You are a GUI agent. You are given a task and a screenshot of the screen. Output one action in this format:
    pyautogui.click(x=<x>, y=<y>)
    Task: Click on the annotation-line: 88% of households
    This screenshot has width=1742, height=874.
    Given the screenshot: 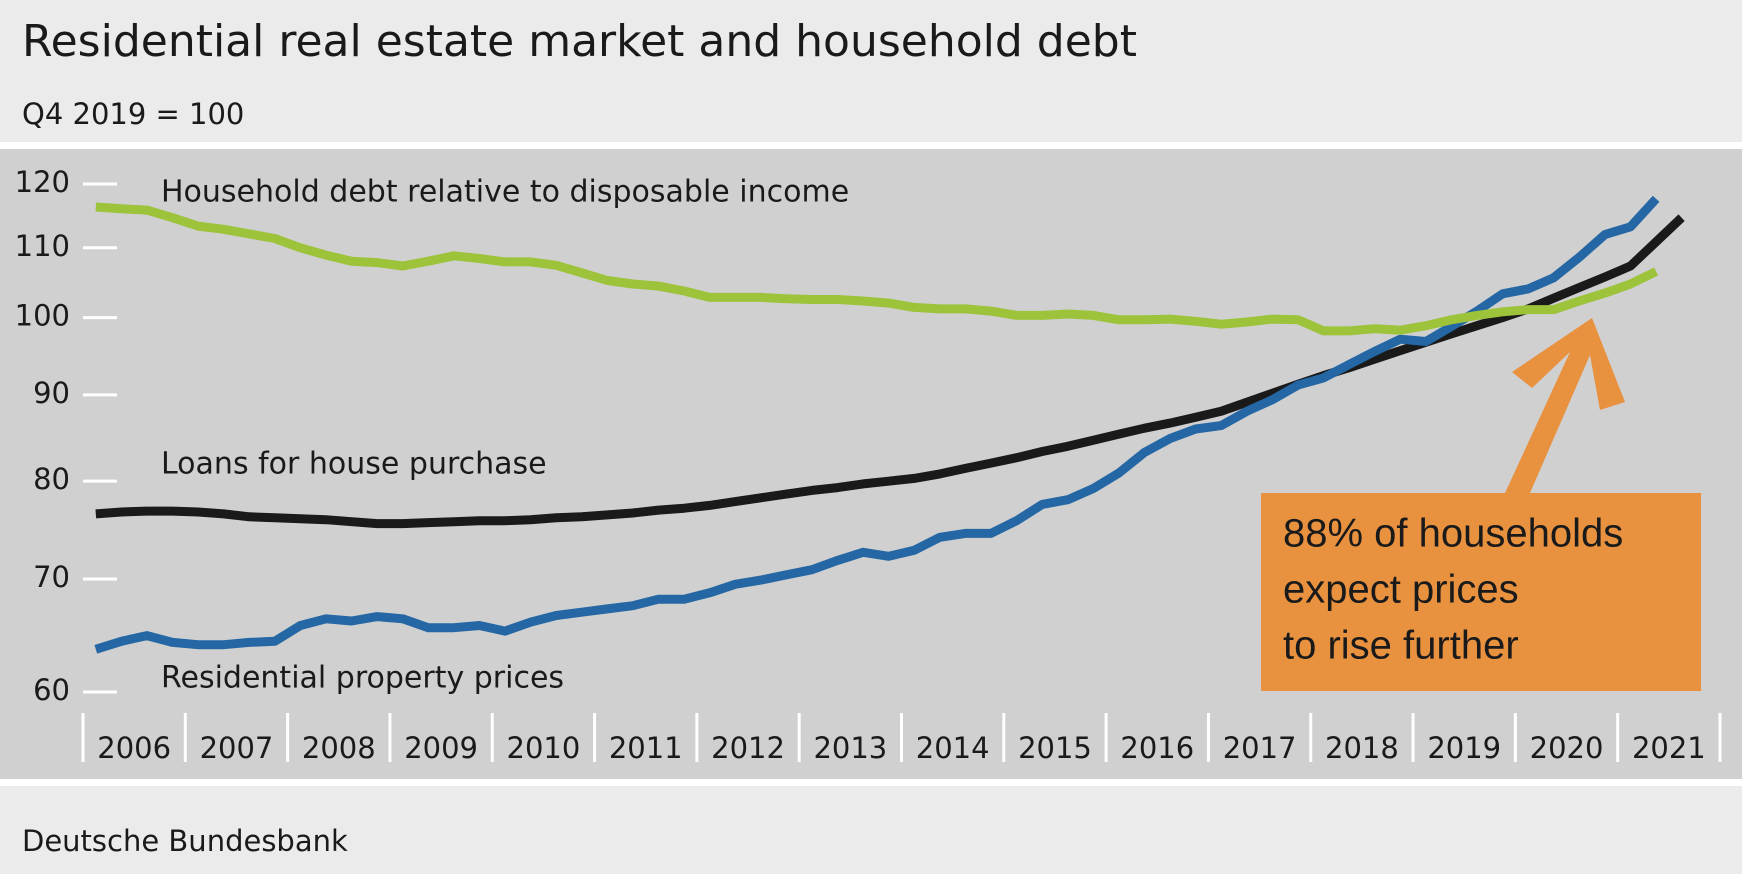 What is the action you would take?
    pyautogui.click(x=1453, y=534)
    